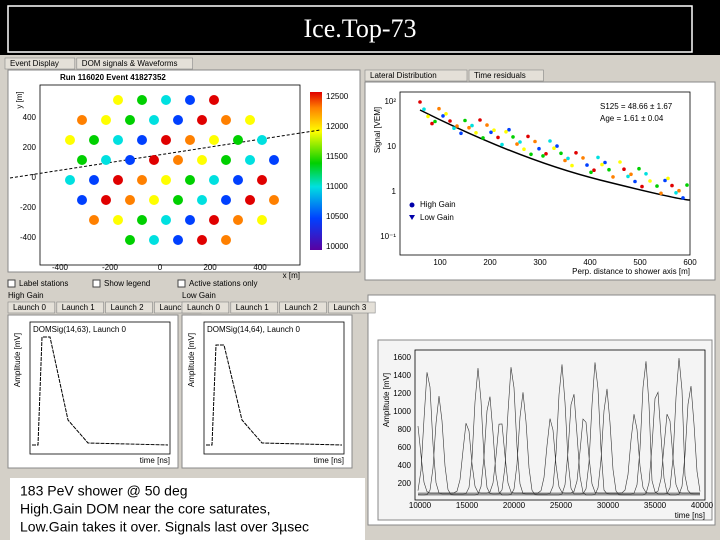 The width and height of the screenshot is (720, 540). What do you see at coordinates (100, 391) in the screenshot?
I see `waveform` at bounding box center [100, 391].